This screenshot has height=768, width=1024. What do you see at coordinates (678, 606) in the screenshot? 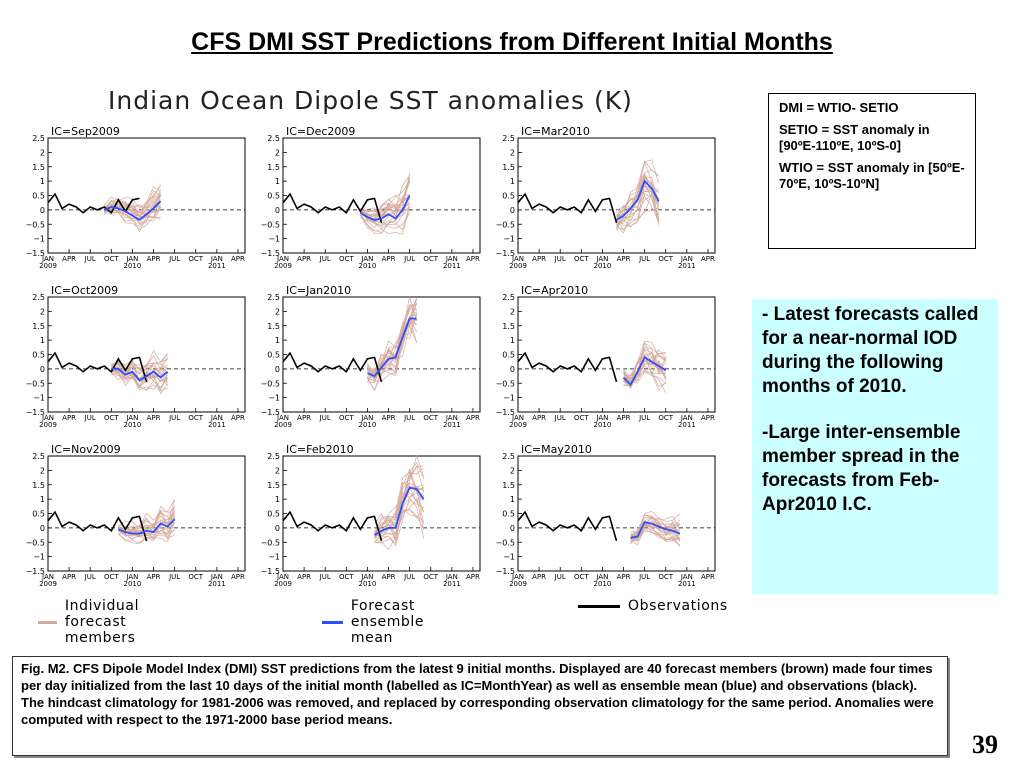
I see `legend-label-obs: Observations` at bounding box center [678, 606].